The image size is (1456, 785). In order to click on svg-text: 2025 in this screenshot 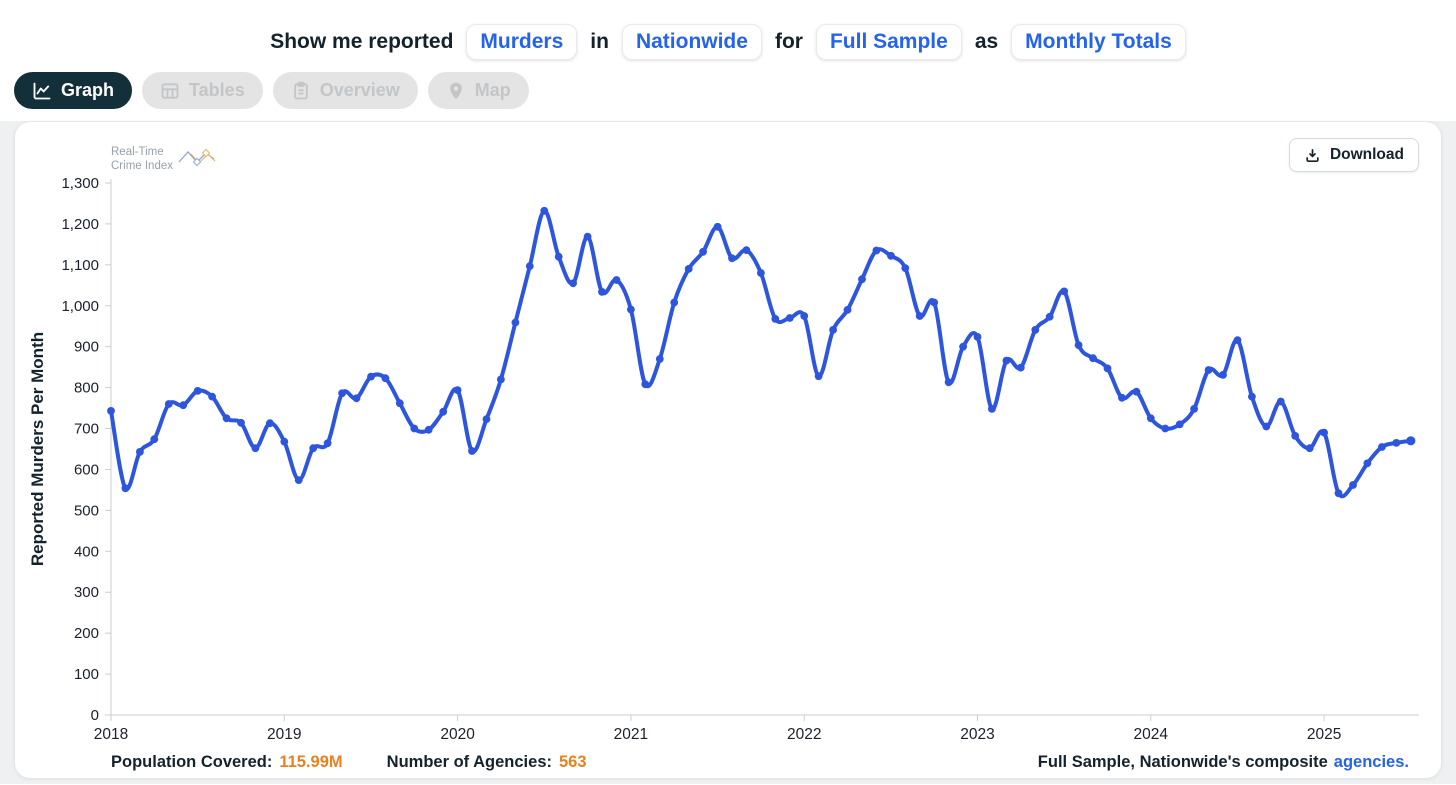, I will do `click(1324, 734)`.